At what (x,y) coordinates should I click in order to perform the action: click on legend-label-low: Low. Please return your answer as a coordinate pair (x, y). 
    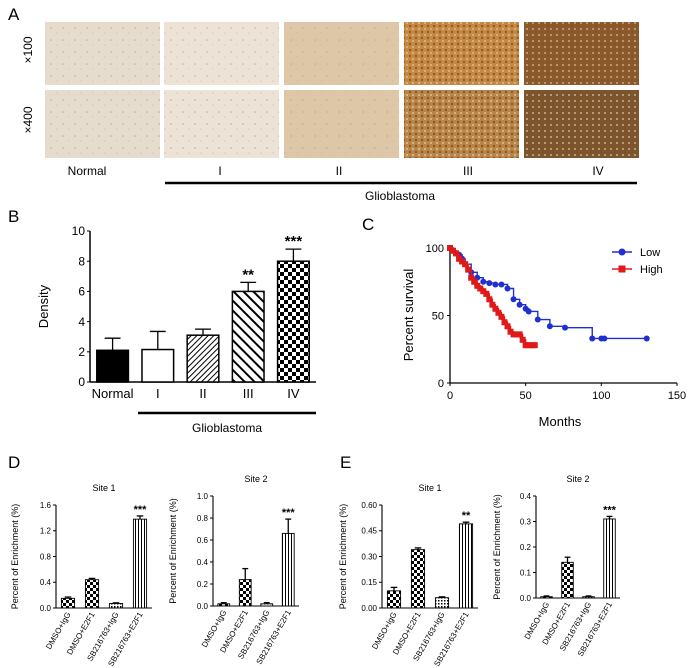
    Looking at the image, I should click on (650, 253).